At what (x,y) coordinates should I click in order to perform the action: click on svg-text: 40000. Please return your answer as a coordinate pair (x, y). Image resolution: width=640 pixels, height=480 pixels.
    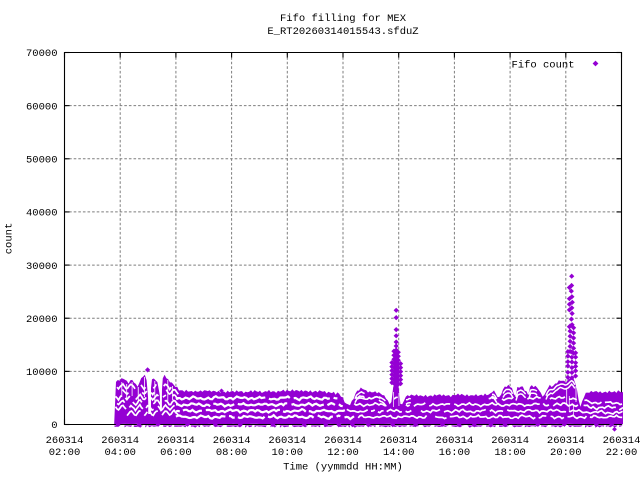
    Looking at the image, I should click on (42, 214).